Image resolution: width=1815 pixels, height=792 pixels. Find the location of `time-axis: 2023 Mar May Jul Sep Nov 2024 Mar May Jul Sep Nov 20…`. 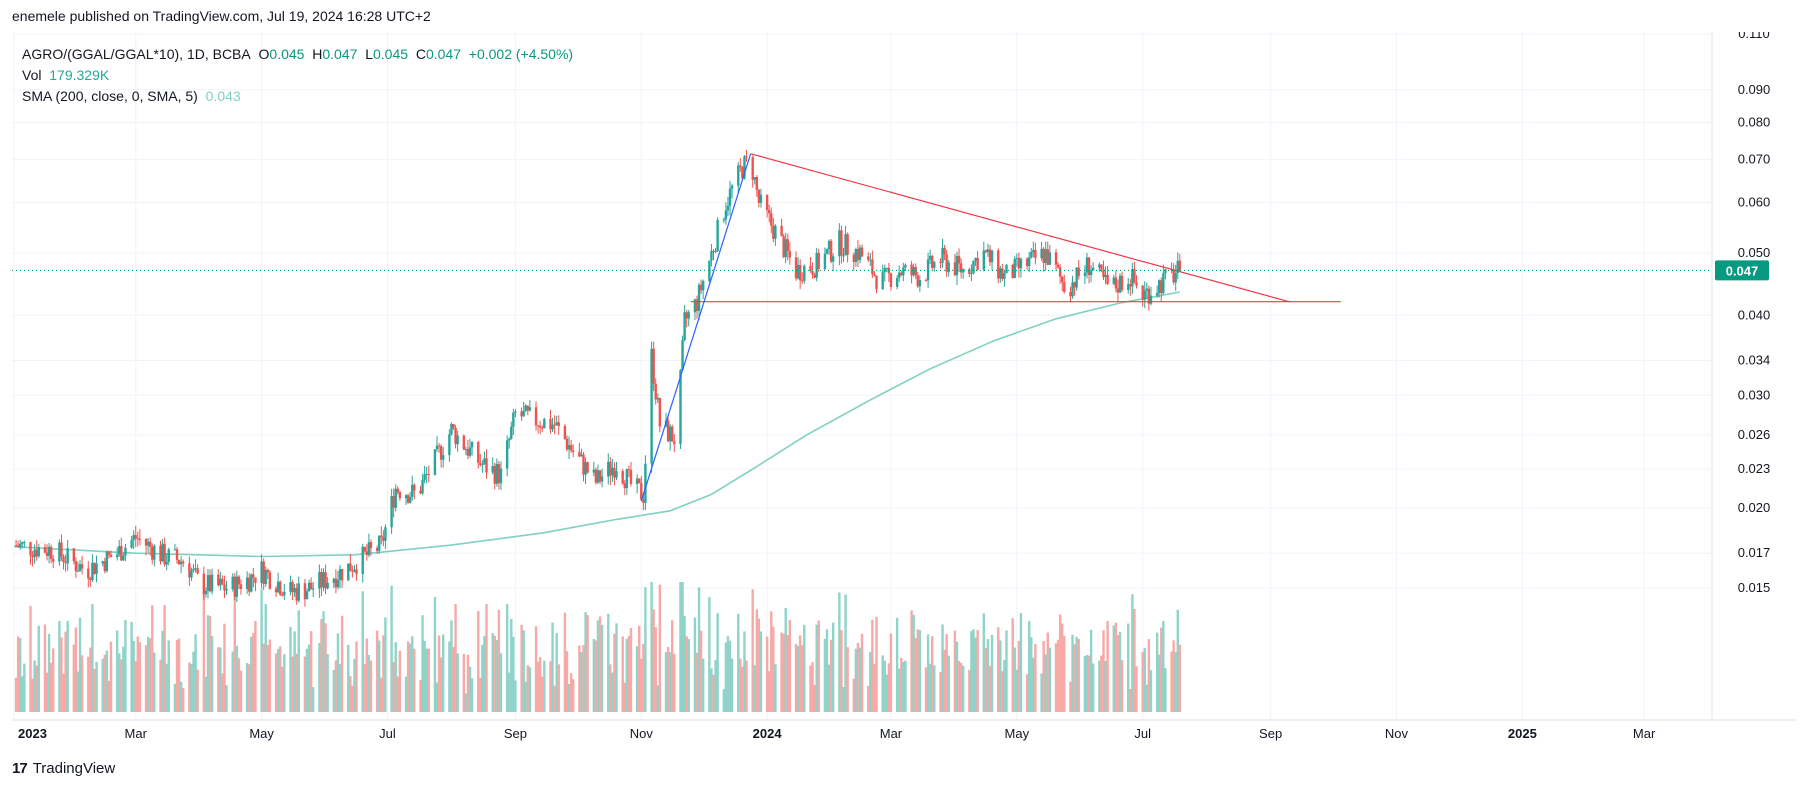

time-axis: 2023 Mar May Jul Sep Nov 2024 Mar May Jul Sep Nov 20… is located at coordinates (837, 733).